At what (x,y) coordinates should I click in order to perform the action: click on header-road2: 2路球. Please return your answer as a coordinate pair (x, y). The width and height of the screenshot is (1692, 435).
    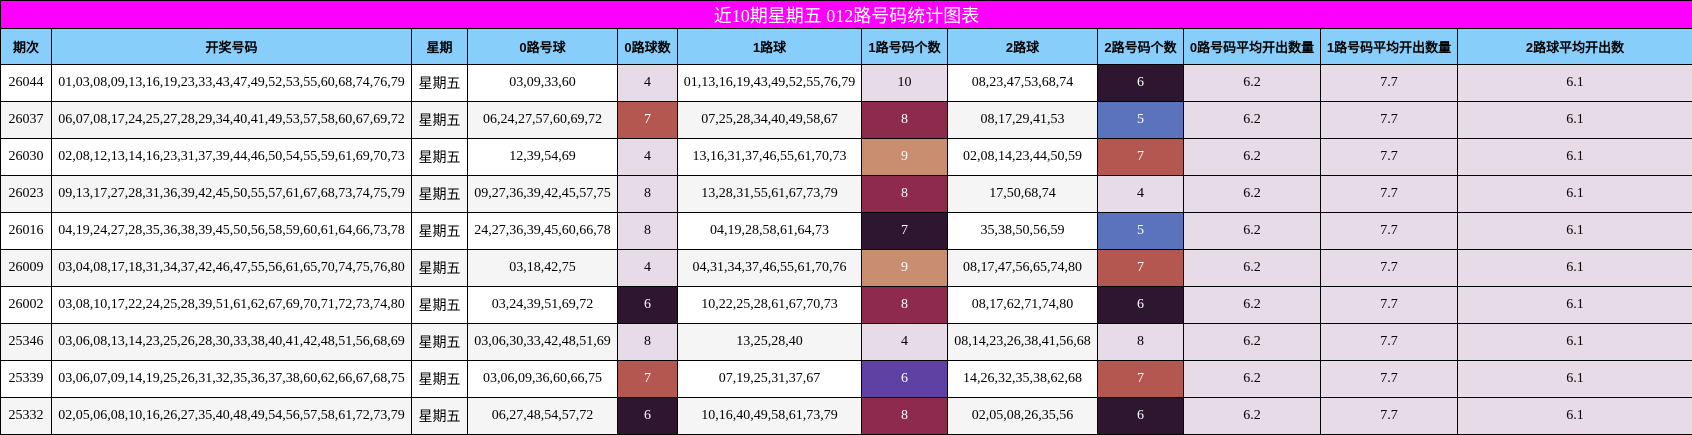
    Looking at the image, I should click on (1023, 47).